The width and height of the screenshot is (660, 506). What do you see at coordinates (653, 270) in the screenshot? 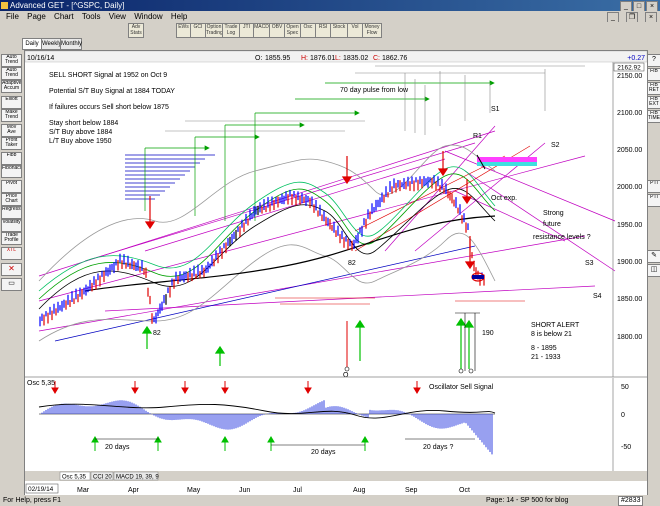
I see `eraser-icon: ◫` at bounding box center [653, 270].